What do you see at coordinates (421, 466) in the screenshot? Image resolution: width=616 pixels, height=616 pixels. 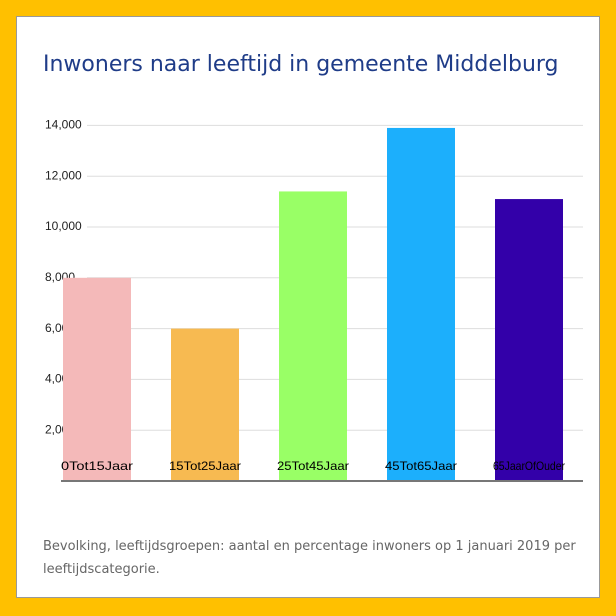 I see `x-tick-label: 45Tot65Jaar` at bounding box center [421, 466].